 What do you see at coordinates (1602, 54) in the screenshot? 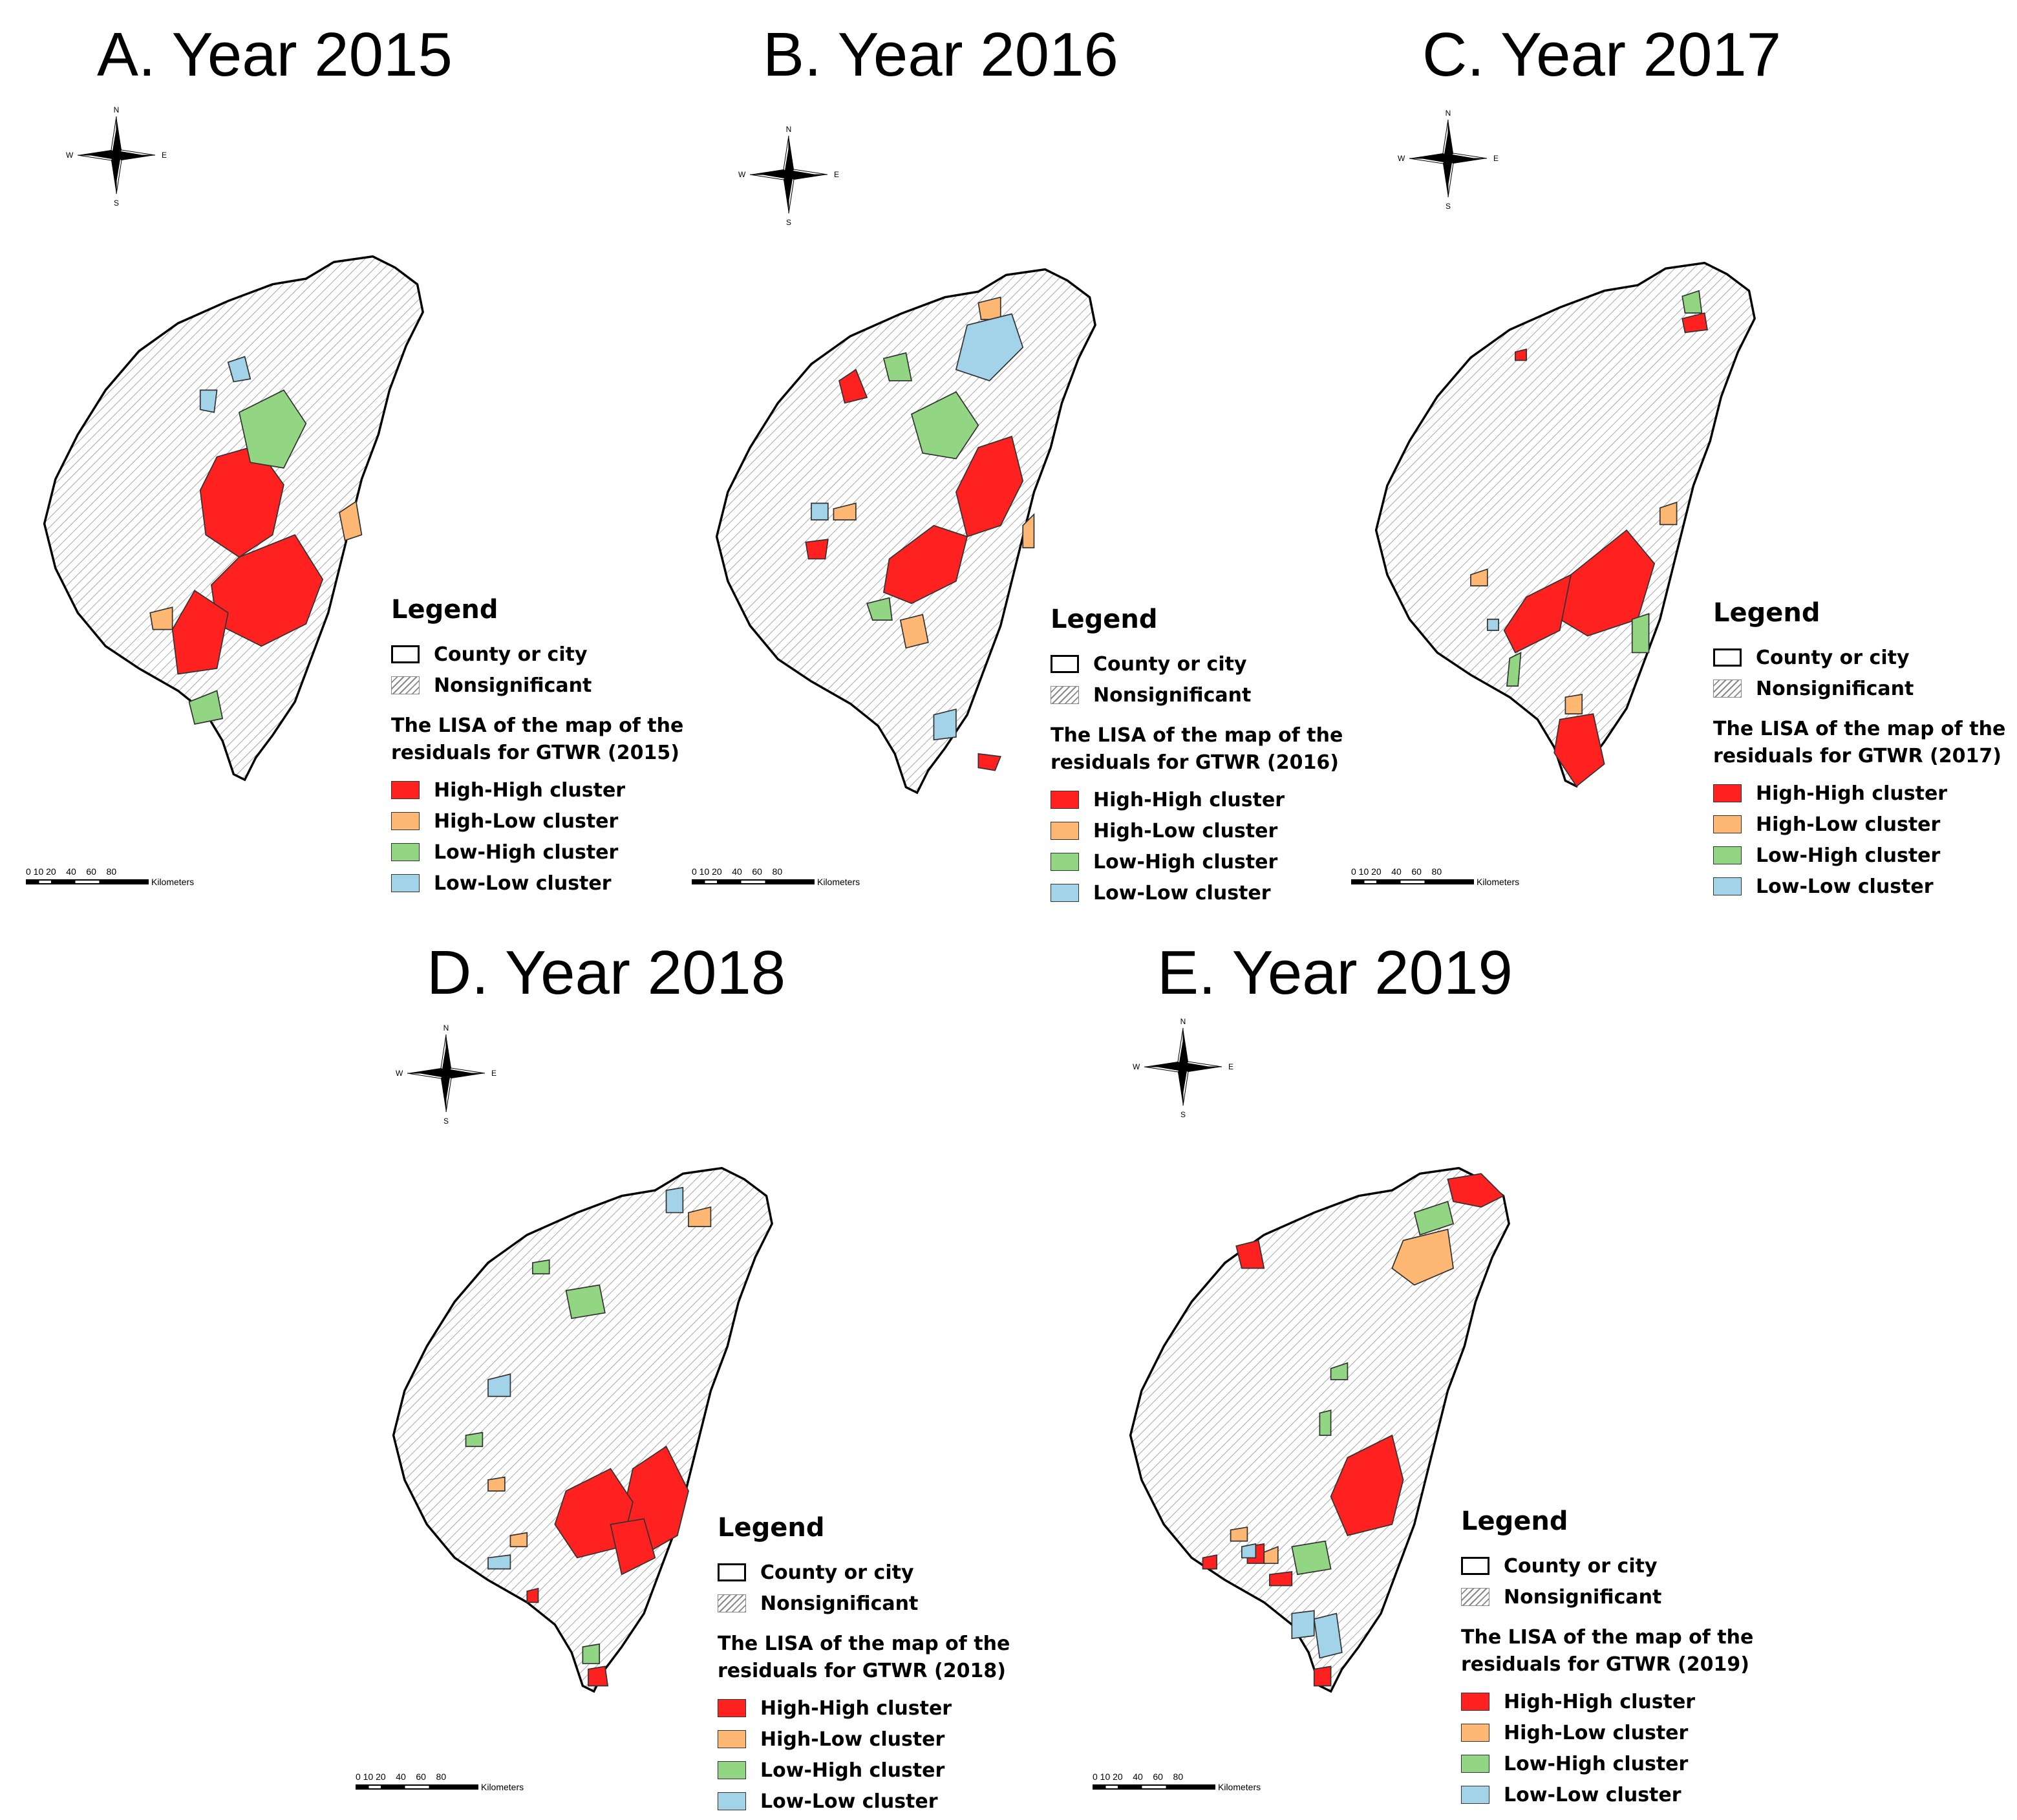
I see `panel-title: C. Year 2017` at bounding box center [1602, 54].